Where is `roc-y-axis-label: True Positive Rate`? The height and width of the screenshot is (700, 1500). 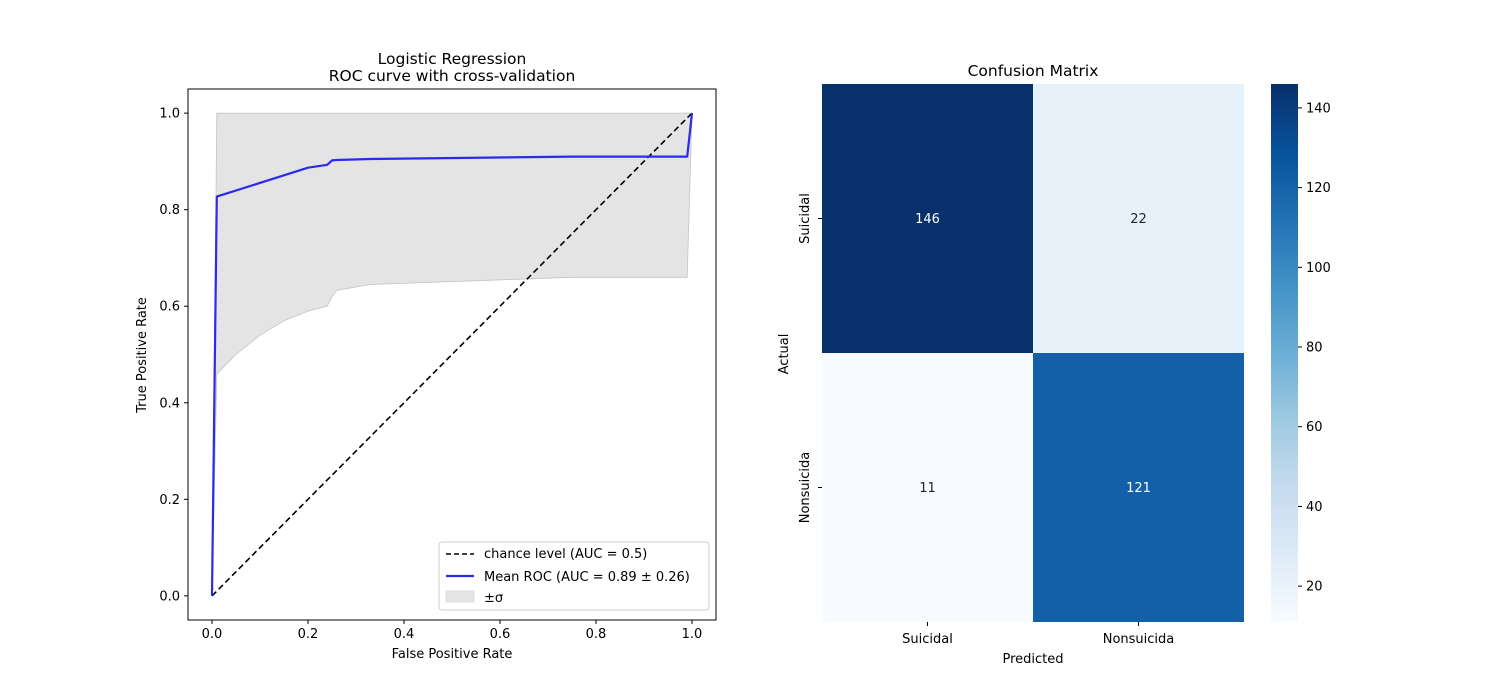
roc-y-axis-label: True Positive Rate is located at coordinates (142, 355).